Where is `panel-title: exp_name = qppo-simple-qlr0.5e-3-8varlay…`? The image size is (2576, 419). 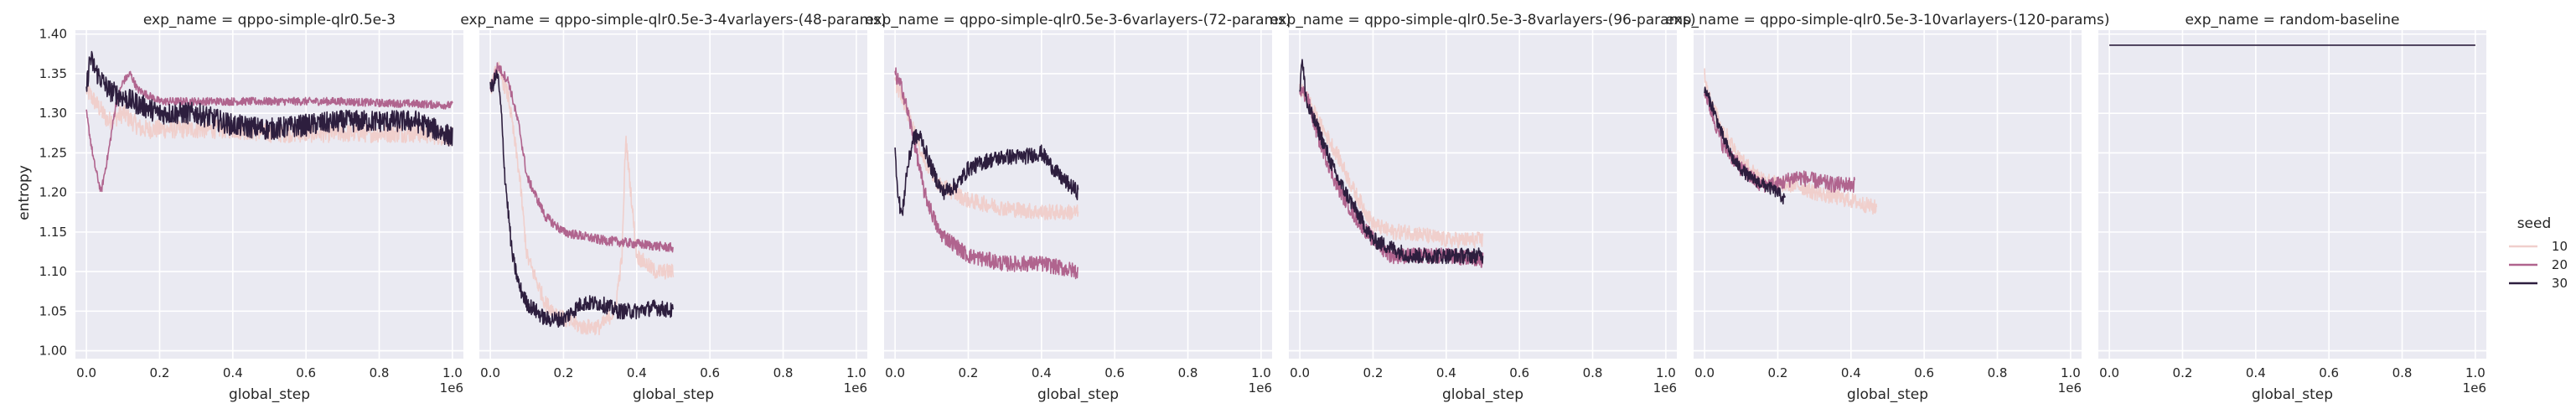
panel-title: exp_name = qppo-simple-qlr0.5e-3-8varlay… is located at coordinates (1482, 20).